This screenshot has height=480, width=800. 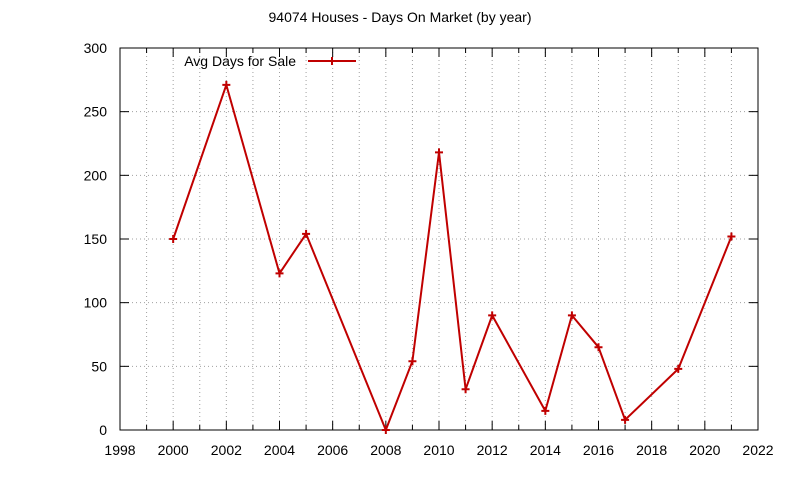 What do you see at coordinates (704, 450) in the screenshot?
I see `x-tick-label: 2020` at bounding box center [704, 450].